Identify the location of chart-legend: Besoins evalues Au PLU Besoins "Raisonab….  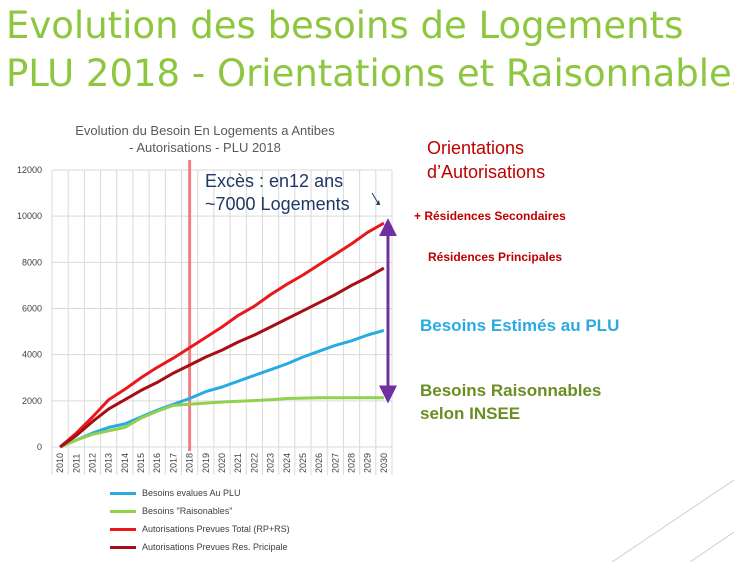
(200, 520).